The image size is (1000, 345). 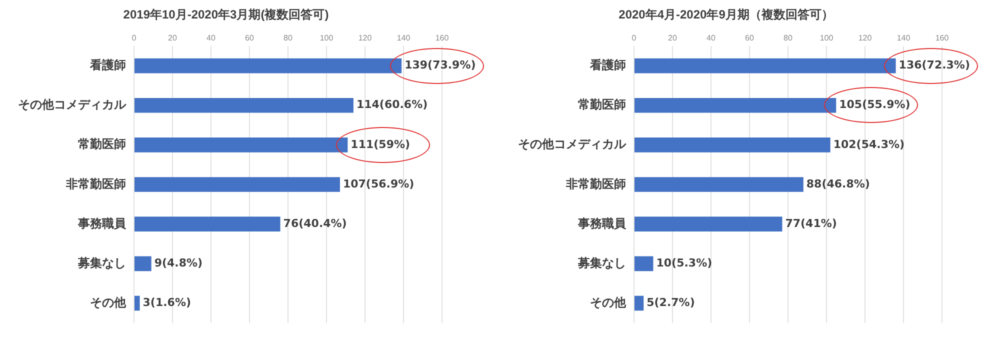 What do you see at coordinates (392, 105) in the screenshot?
I see `data-label: 114(60.6%)` at bounding box center [392, 105].